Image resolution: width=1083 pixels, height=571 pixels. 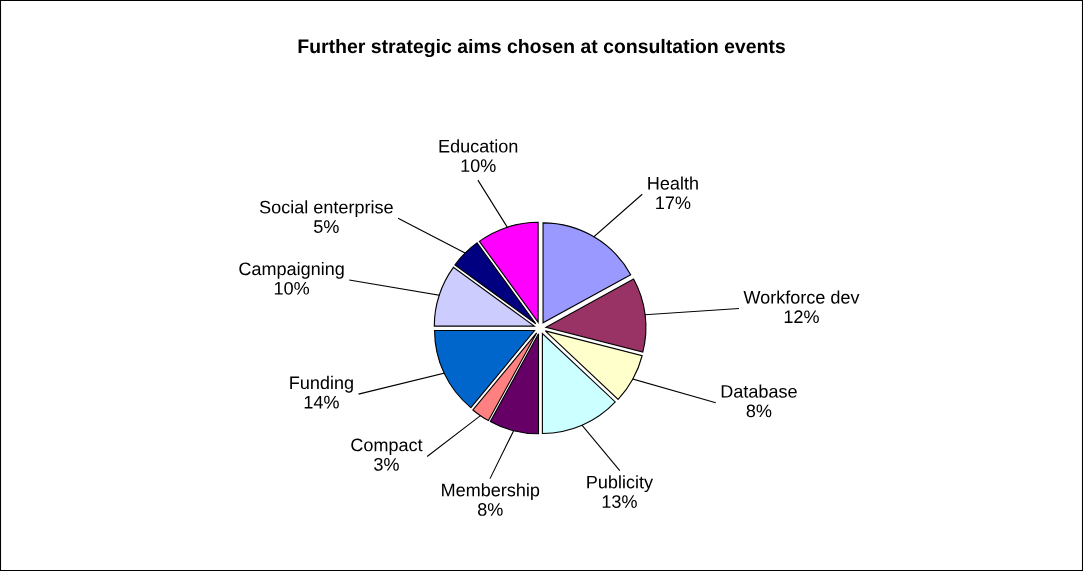 What do you see at coordinates (291, 270) in the screenshot?
I see `slice-label: Campaigning` at bounding box center [291, 270].